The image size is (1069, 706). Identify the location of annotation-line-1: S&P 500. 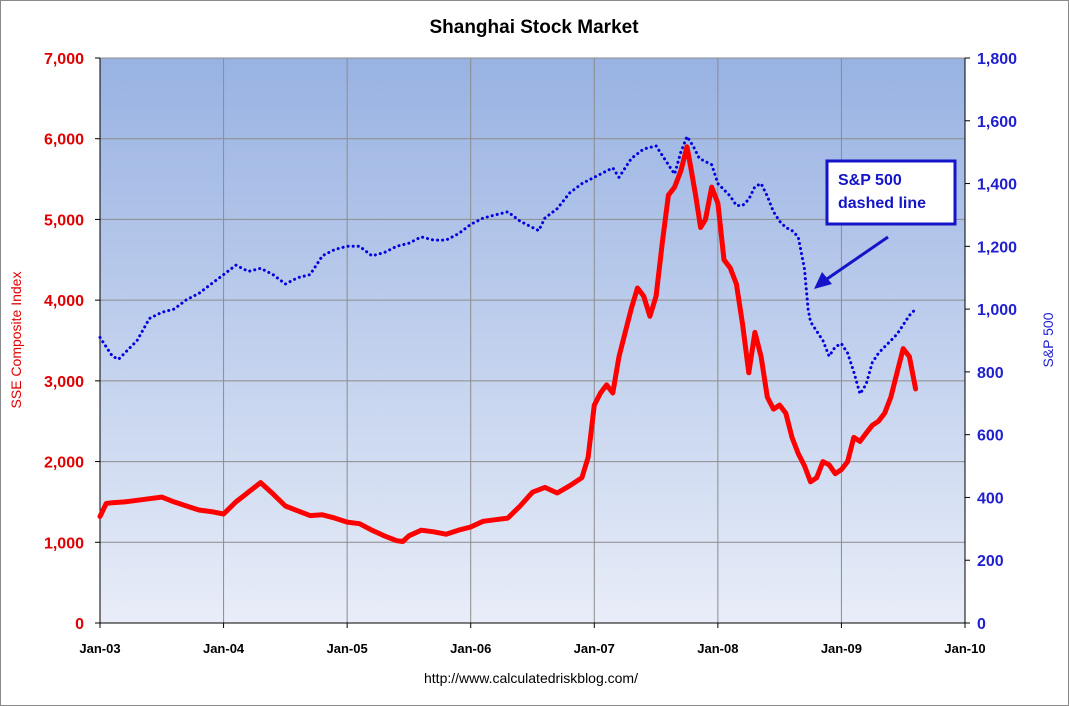
(870, 180).